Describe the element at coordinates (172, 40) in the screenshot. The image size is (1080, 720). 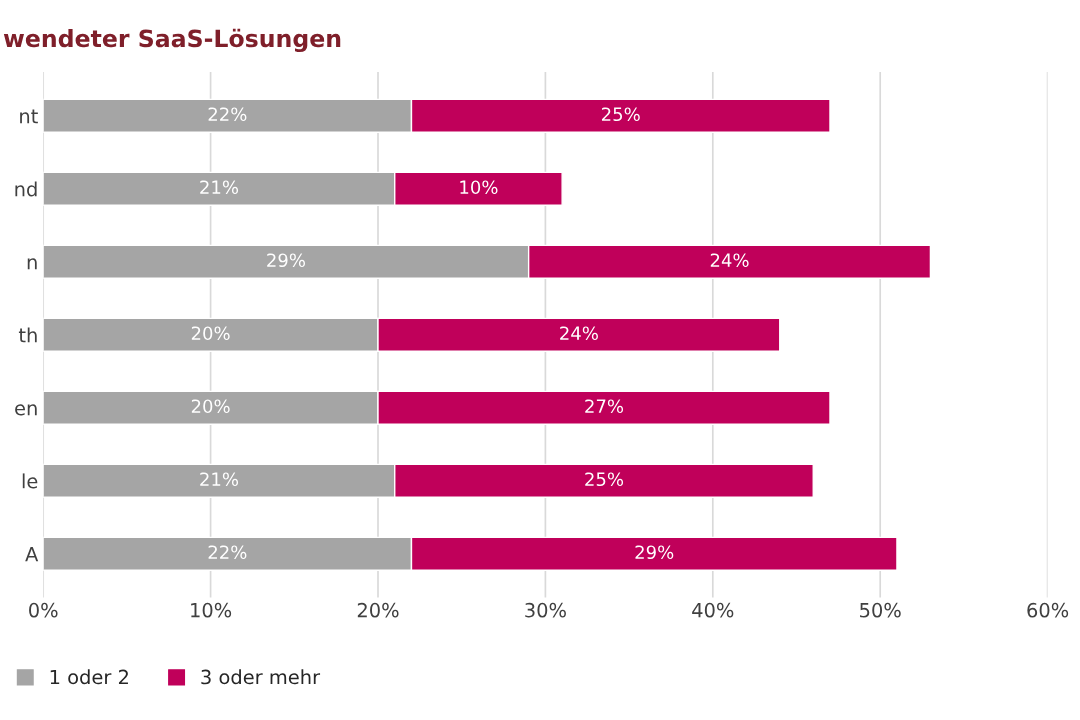
I see `chart-title: wendeter SaaS-Lösungen` at that location.